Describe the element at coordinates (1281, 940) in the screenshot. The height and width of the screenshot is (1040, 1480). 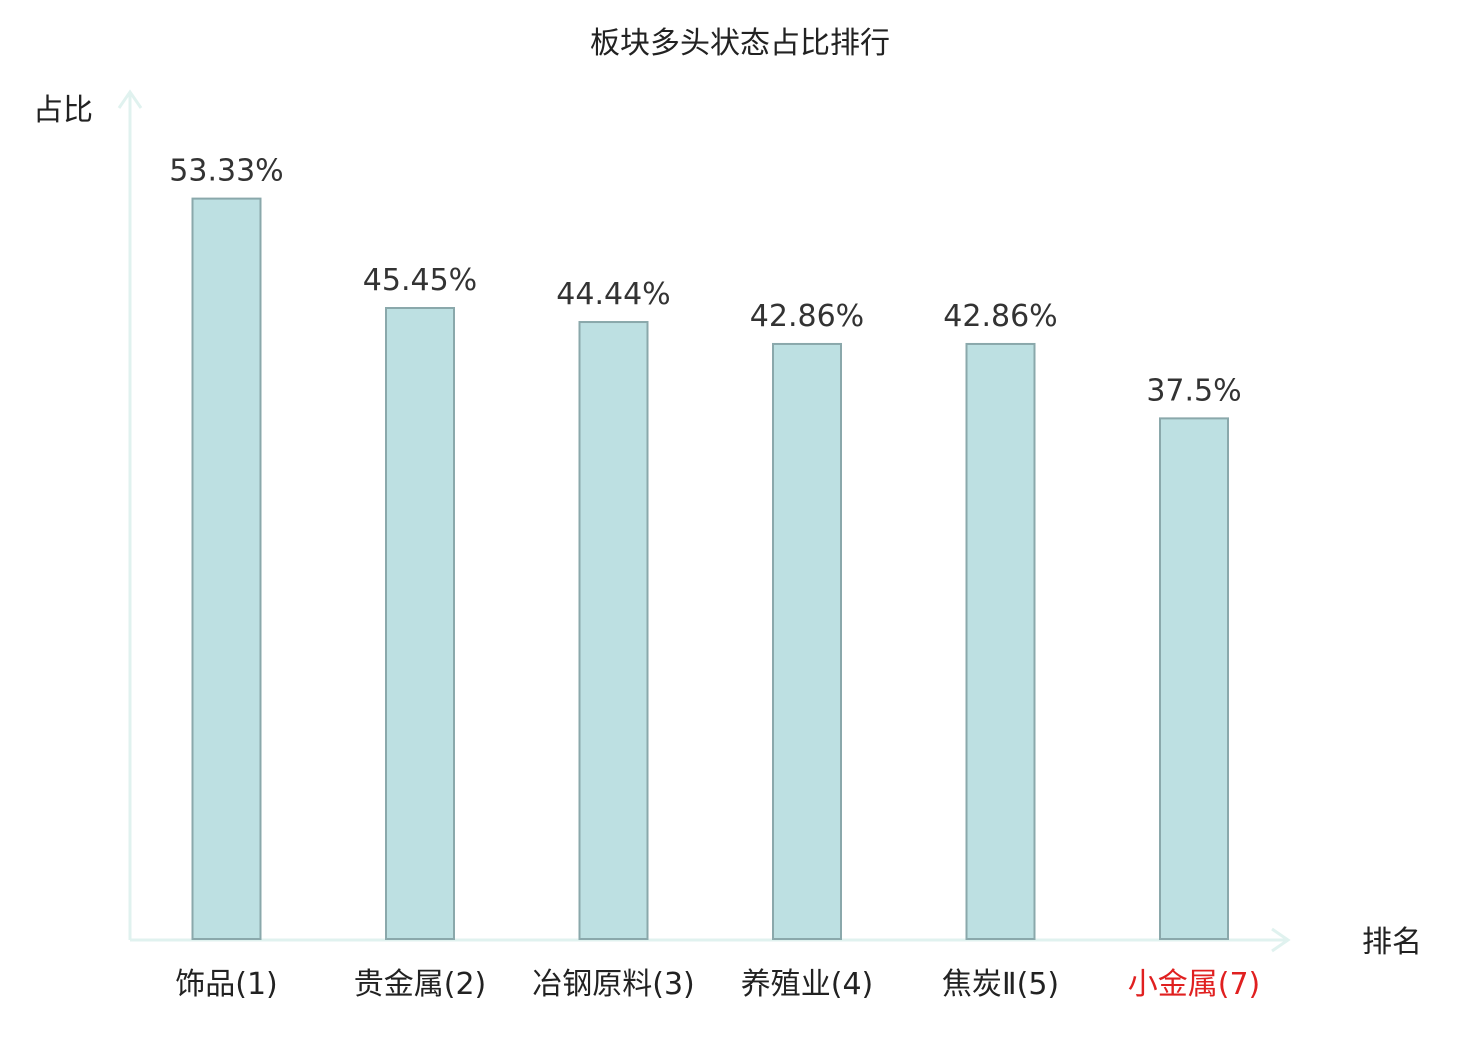
I see `x-axis-arrowhead` at that location.